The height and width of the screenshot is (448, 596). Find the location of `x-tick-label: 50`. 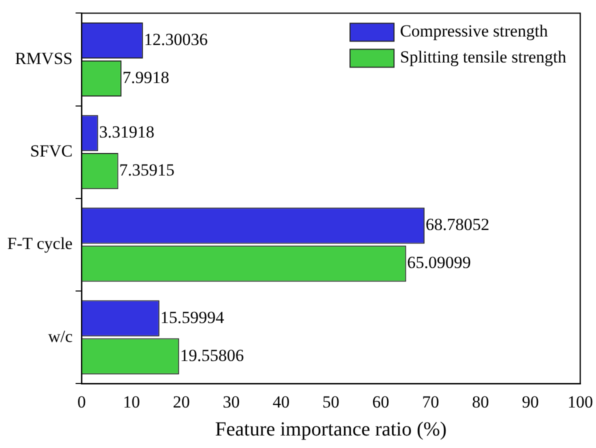

x-tick-label: 50 is located at coordinates (331, 402).